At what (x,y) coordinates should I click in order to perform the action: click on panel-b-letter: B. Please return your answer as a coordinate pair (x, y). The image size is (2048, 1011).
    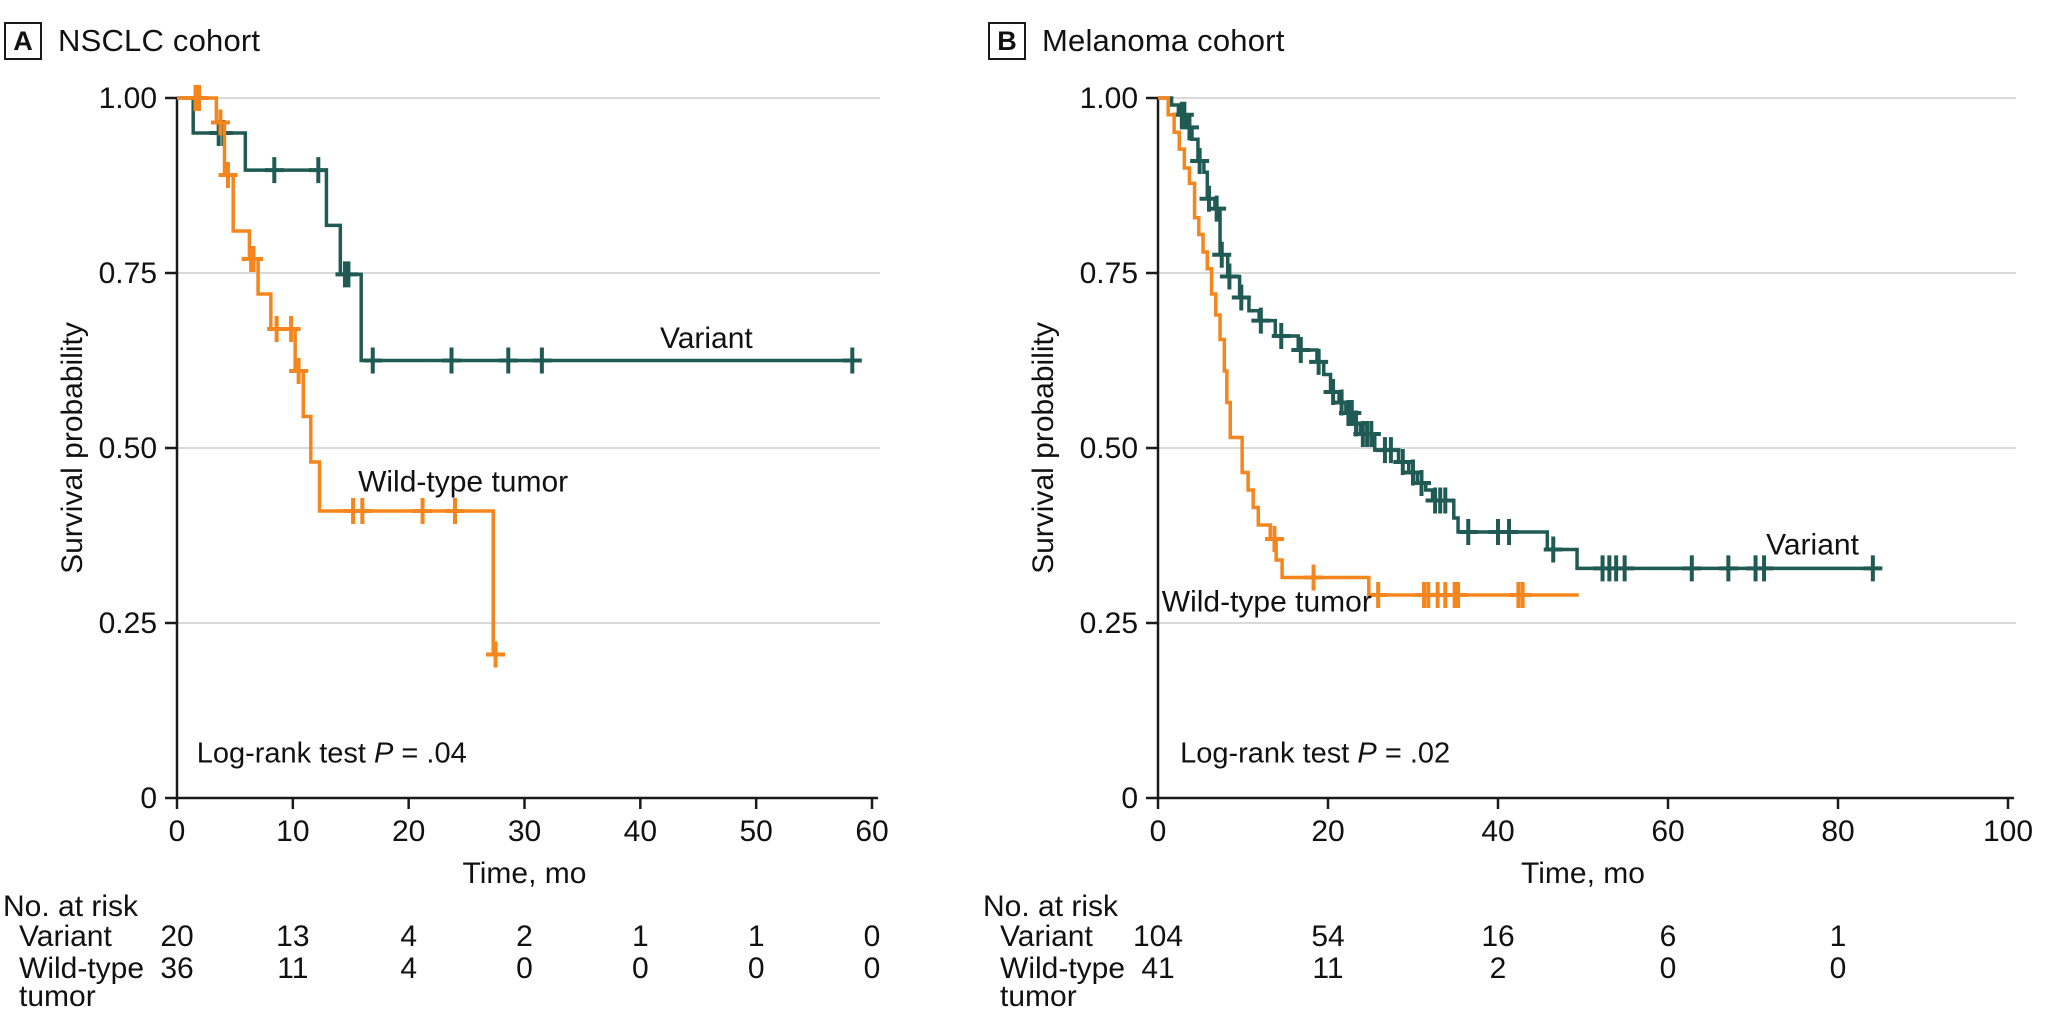
    Looking at the image, I should click on (1007, 41).